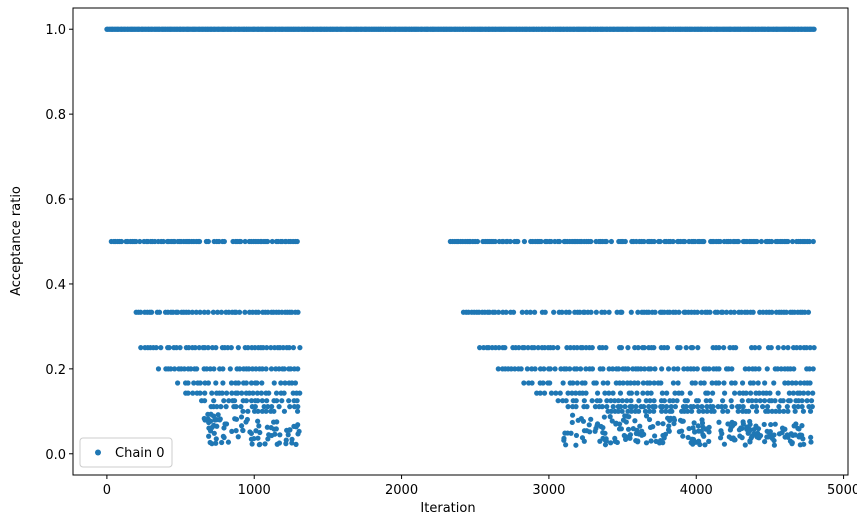  Describe the element at coordinates (55, 285) in the screenshot. I see `y-tick-label: 0.4` at that location.